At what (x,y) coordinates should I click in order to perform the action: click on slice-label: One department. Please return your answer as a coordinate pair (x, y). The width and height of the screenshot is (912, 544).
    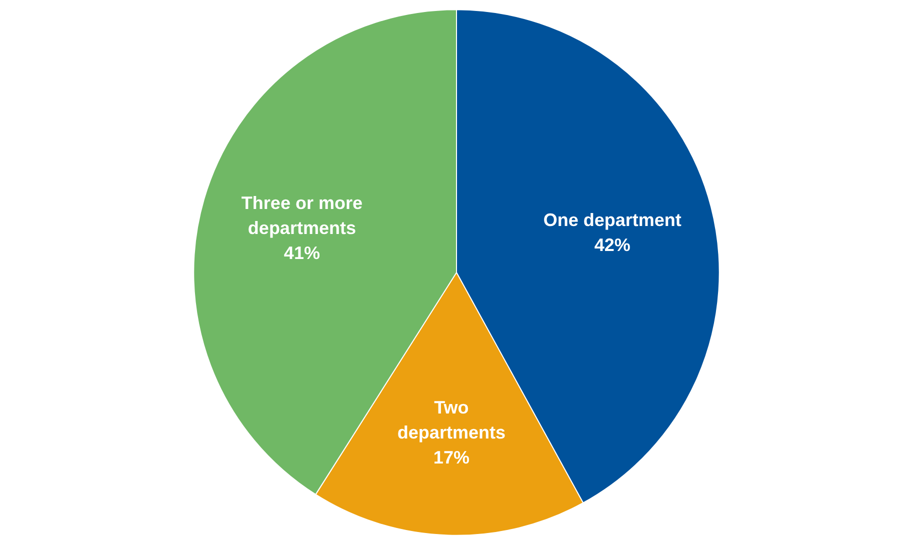
    Looking at the image, I should click on (612, 220).